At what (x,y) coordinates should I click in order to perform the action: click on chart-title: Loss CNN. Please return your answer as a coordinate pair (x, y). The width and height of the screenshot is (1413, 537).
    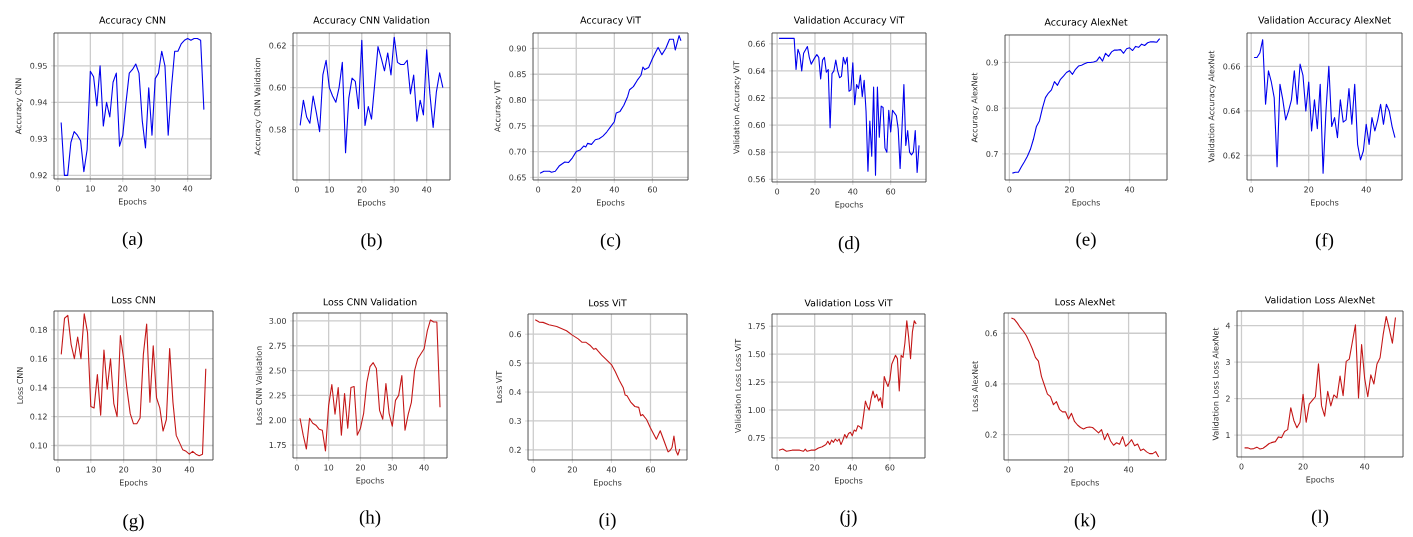
    Looking at the image, I should click on (133, 300).